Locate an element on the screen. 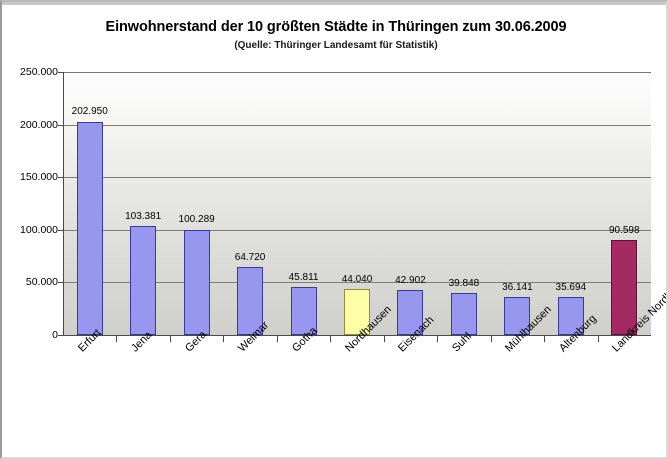  bar-value-label: 36.141 is located at coordinates (517, 287).